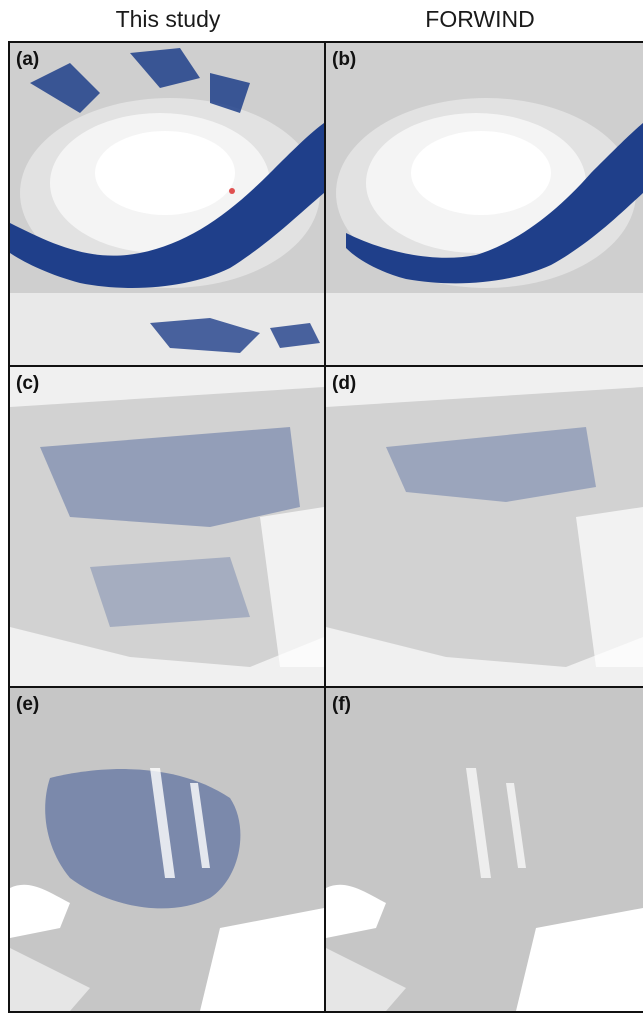 The height and width of the screenshot is (1013, 643). I want to click on panel-label-b: (b), so click(344, 59).